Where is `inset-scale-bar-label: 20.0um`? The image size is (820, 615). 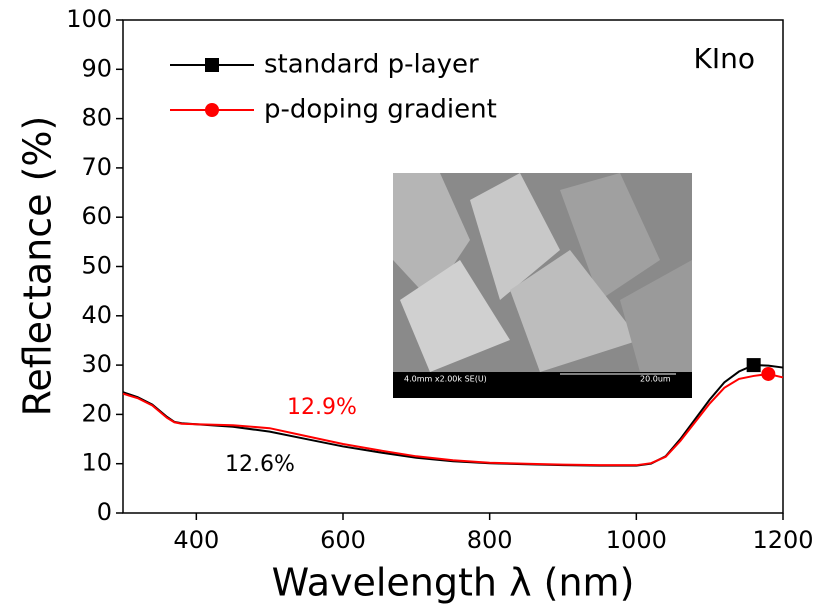
inset-scale-bar-label: 20.0um is located at coordinates (655, 379).